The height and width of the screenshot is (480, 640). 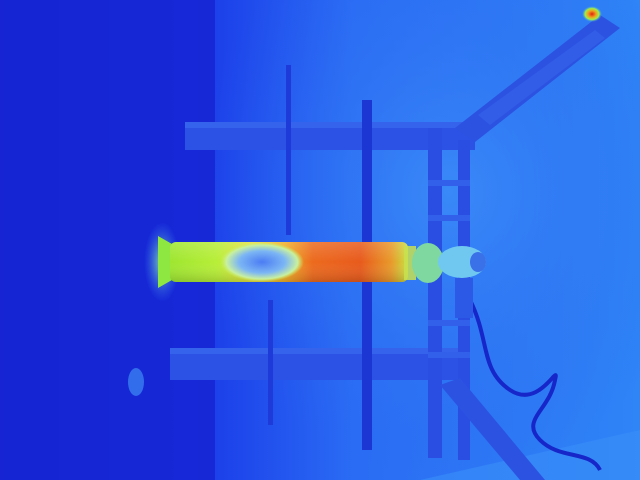 I want to click on floor, so click(x=530, y=455).